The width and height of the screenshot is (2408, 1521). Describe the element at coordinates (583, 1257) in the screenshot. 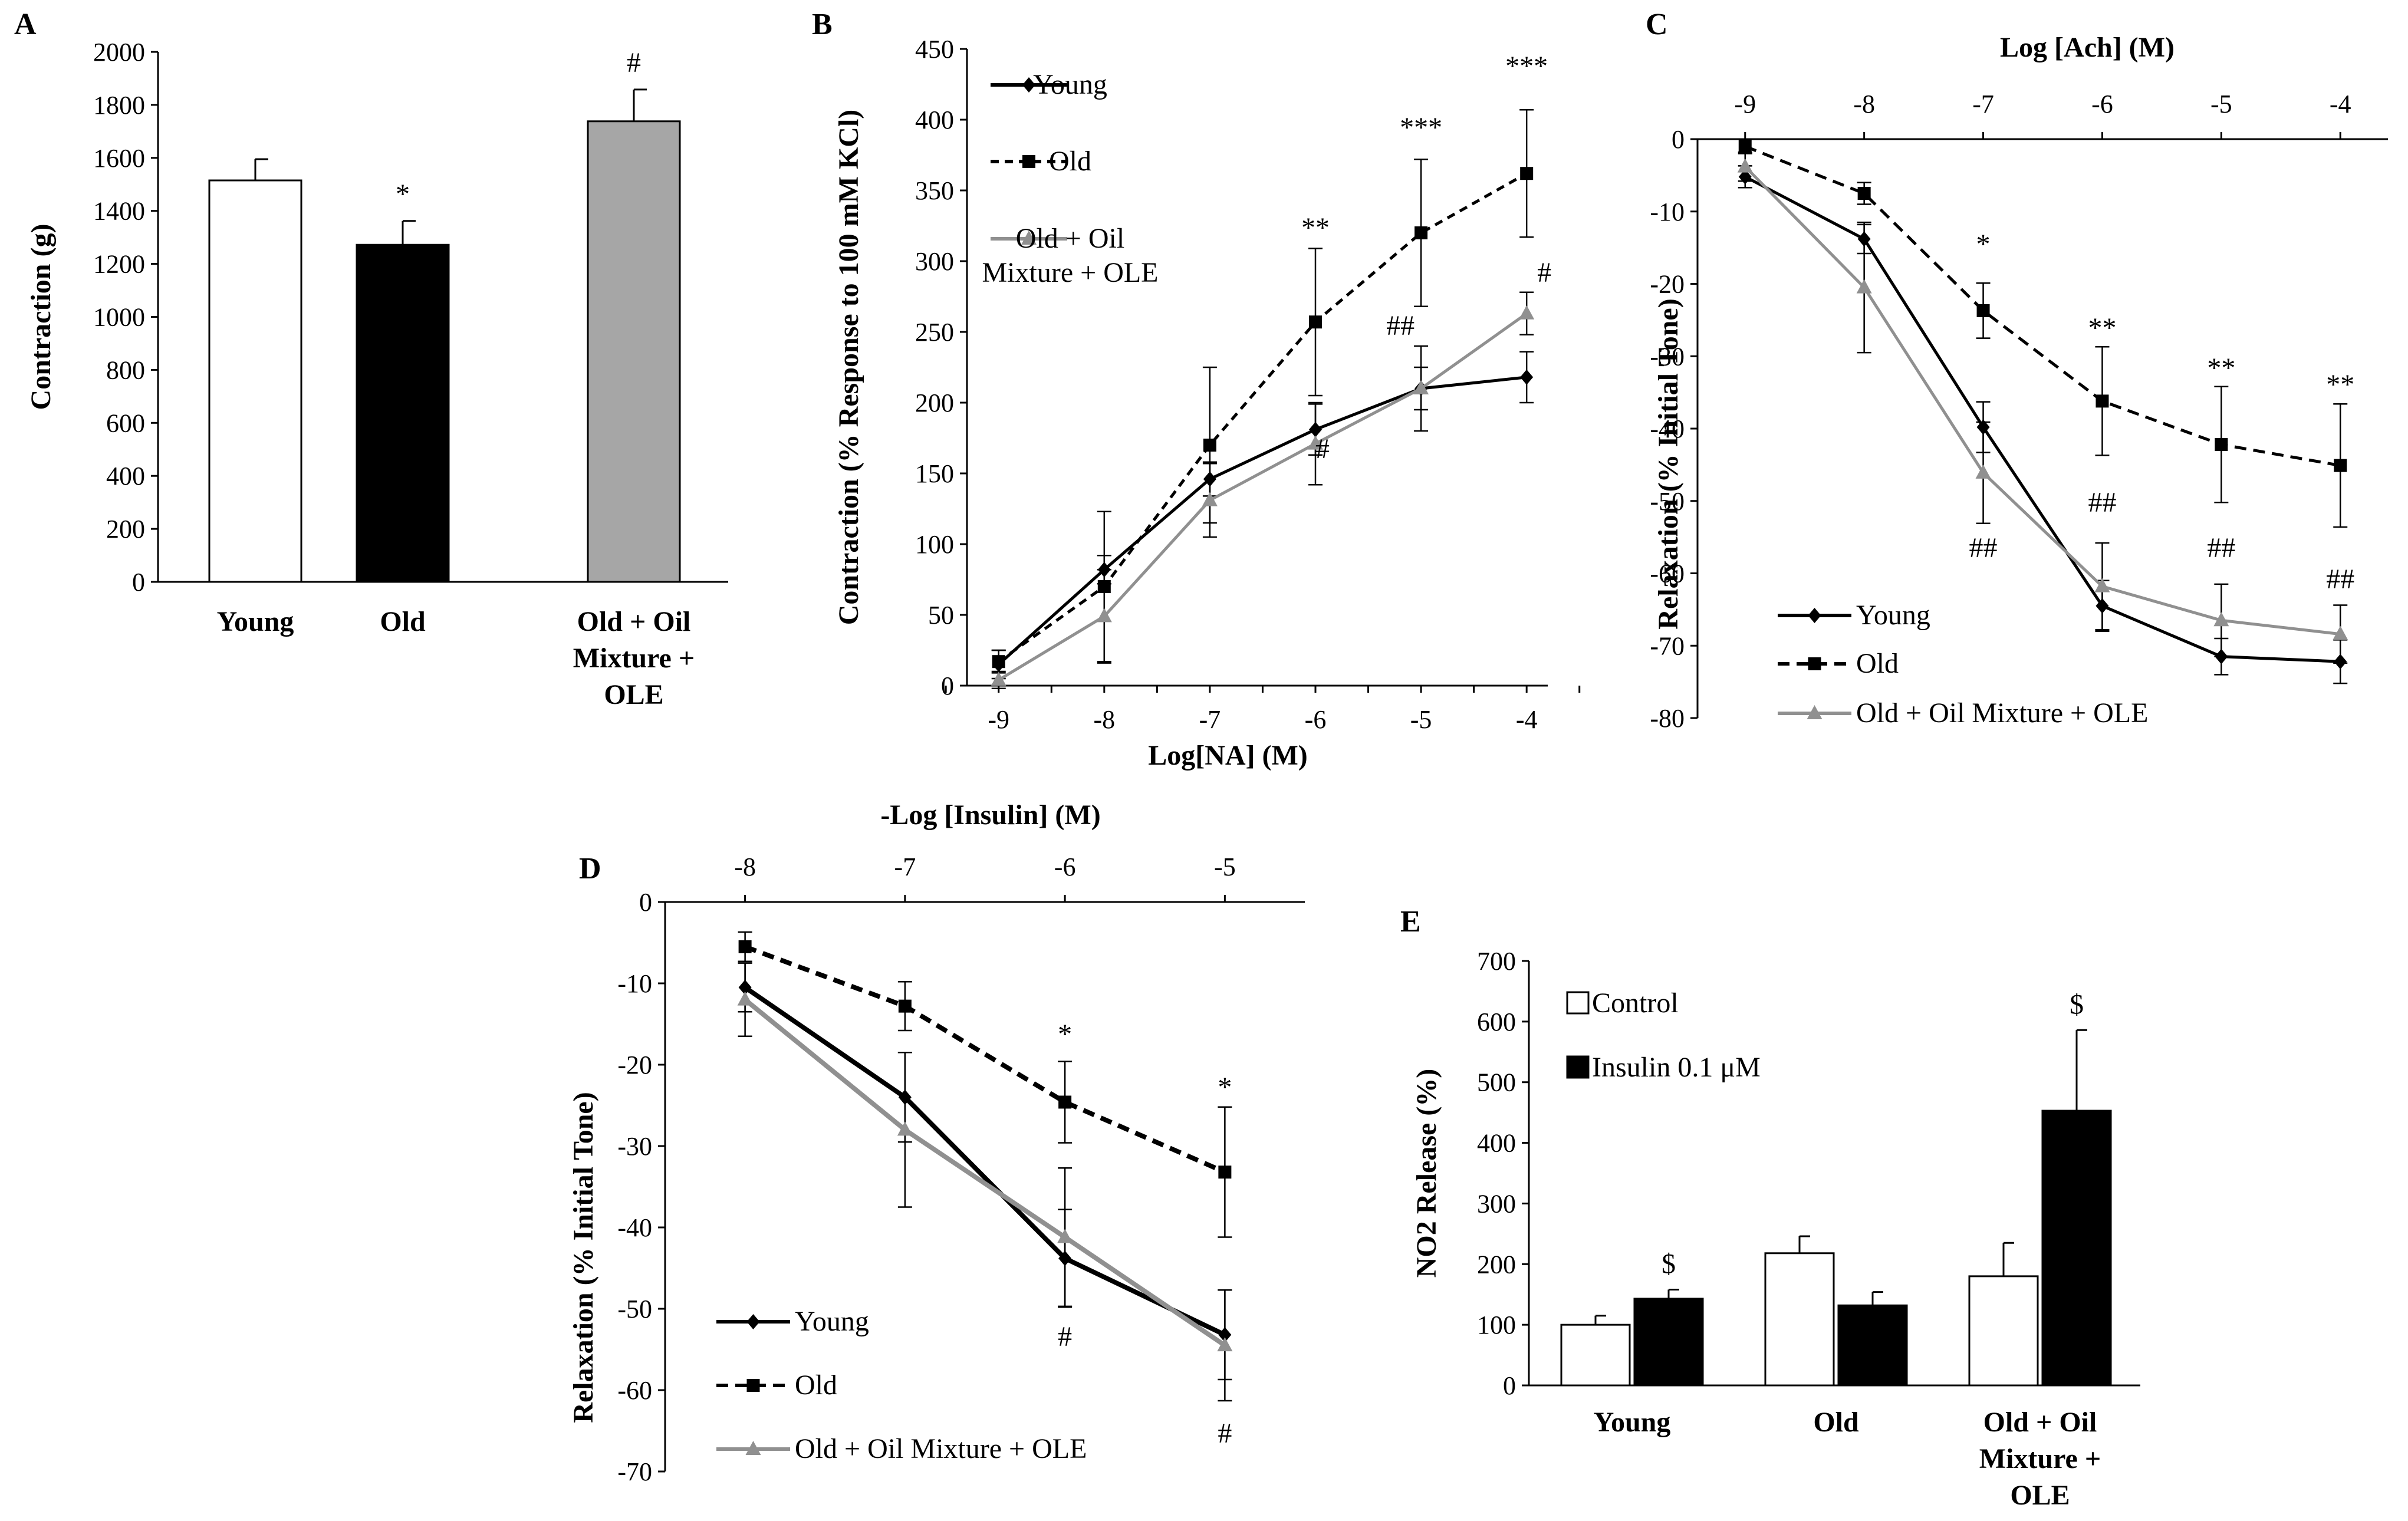

I see `y-axis-title: Relaxation (% Initial Tone)` at that location.